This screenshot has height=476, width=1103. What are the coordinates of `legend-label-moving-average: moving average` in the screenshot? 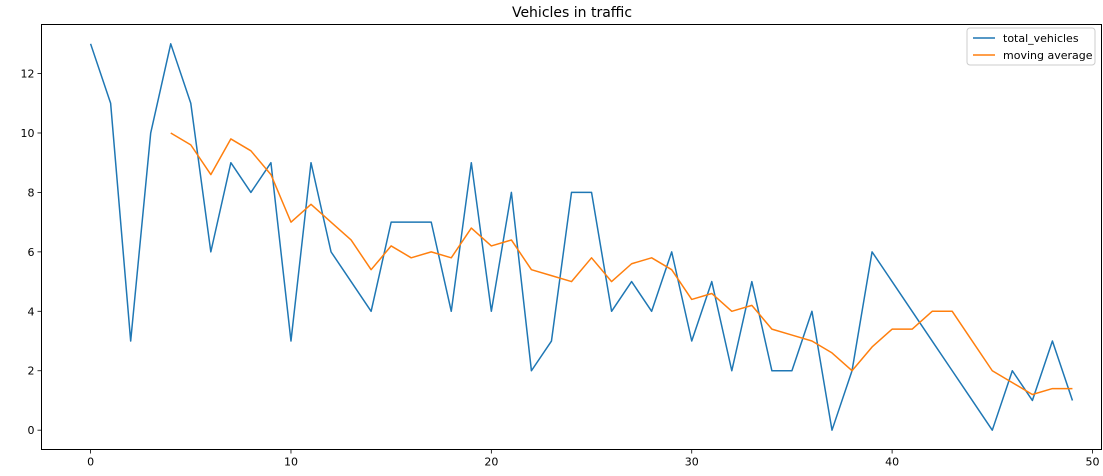 It's located at (1048, 55).